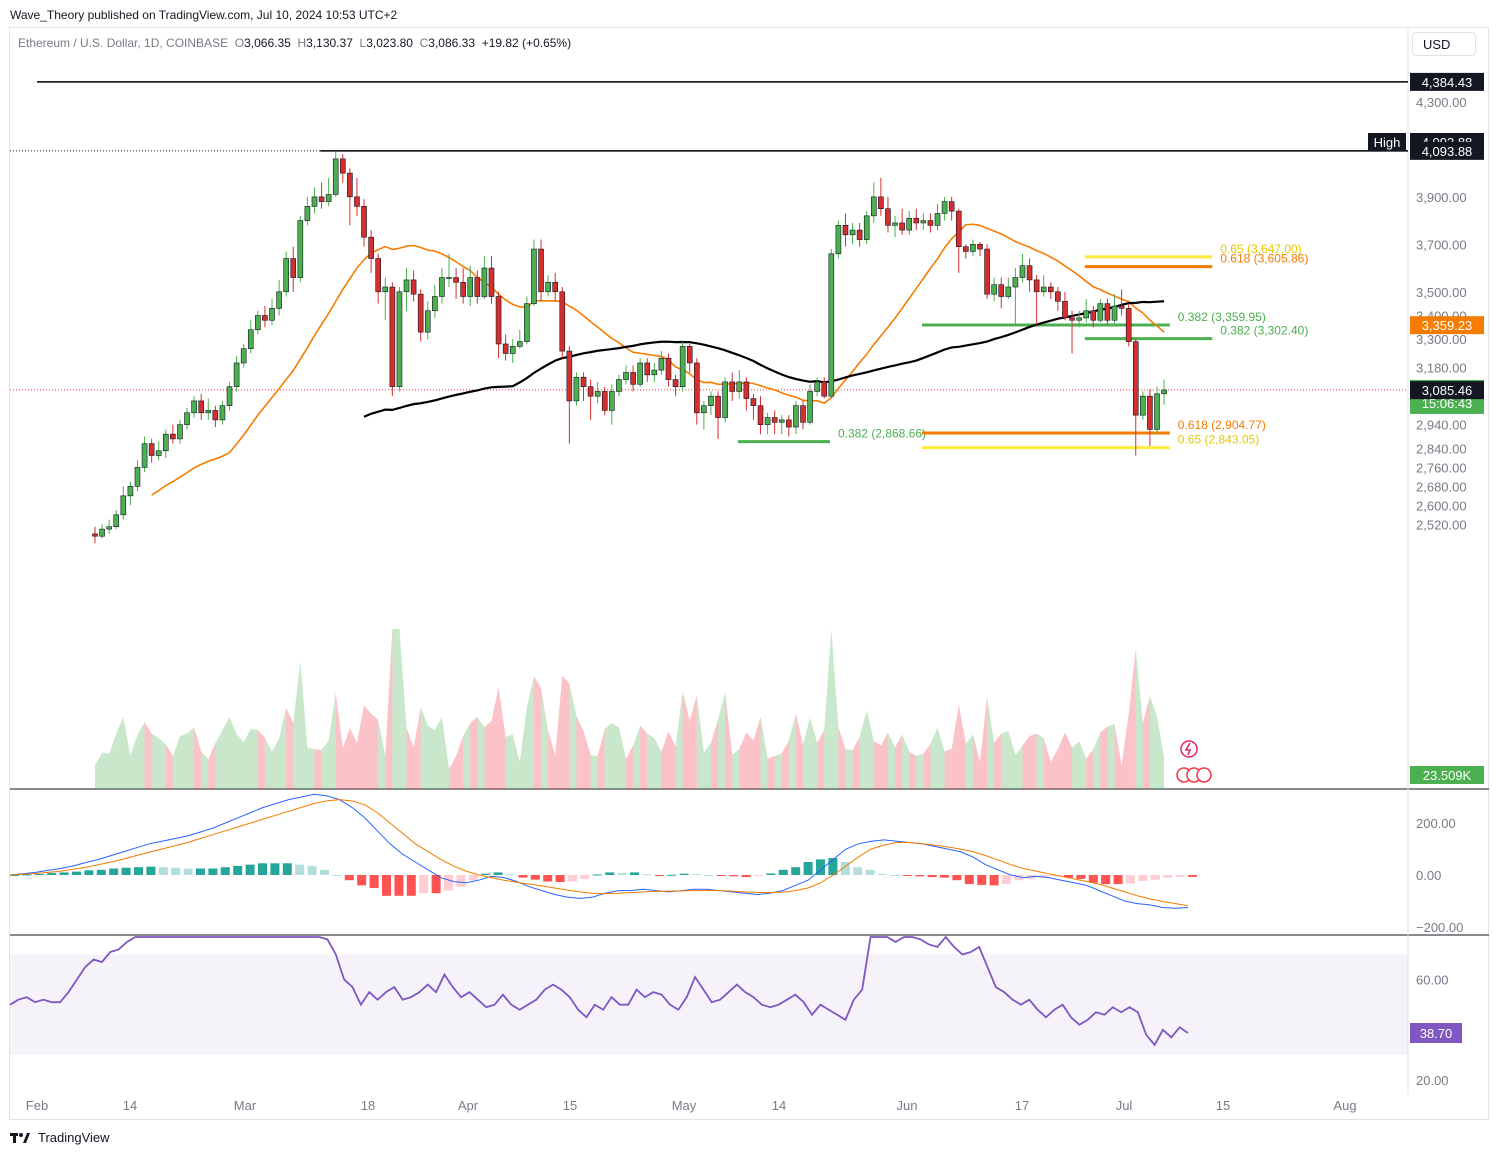 The height and width of the screenshot is (1156, 1499). Describe the element at coordinates (1218, 440) in the screenshot. I see `fib-level-label: 0.65 (2,843.05)` at that location.